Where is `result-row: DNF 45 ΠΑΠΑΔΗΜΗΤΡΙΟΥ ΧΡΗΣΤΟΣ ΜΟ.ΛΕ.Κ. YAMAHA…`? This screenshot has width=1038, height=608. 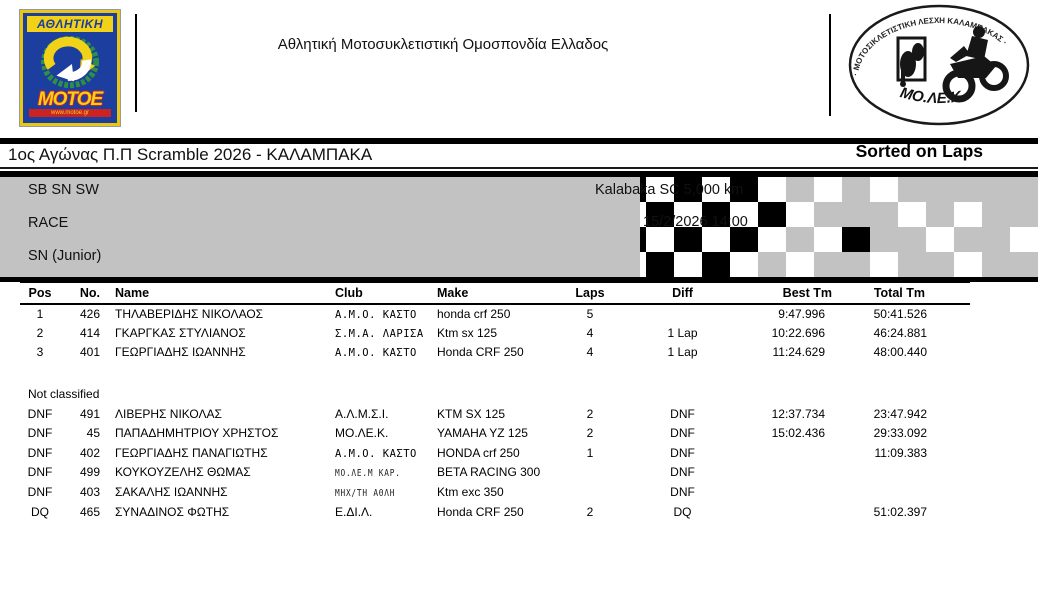 result-row: DNF 45 ΠΑΠΑΔΗΜΗΤΡΙΟΥ ΧΡΗΣΤΟΣ ΜΟ.ΛΕ.Κ. YAMAHA… is located at coordinates (495, 433).